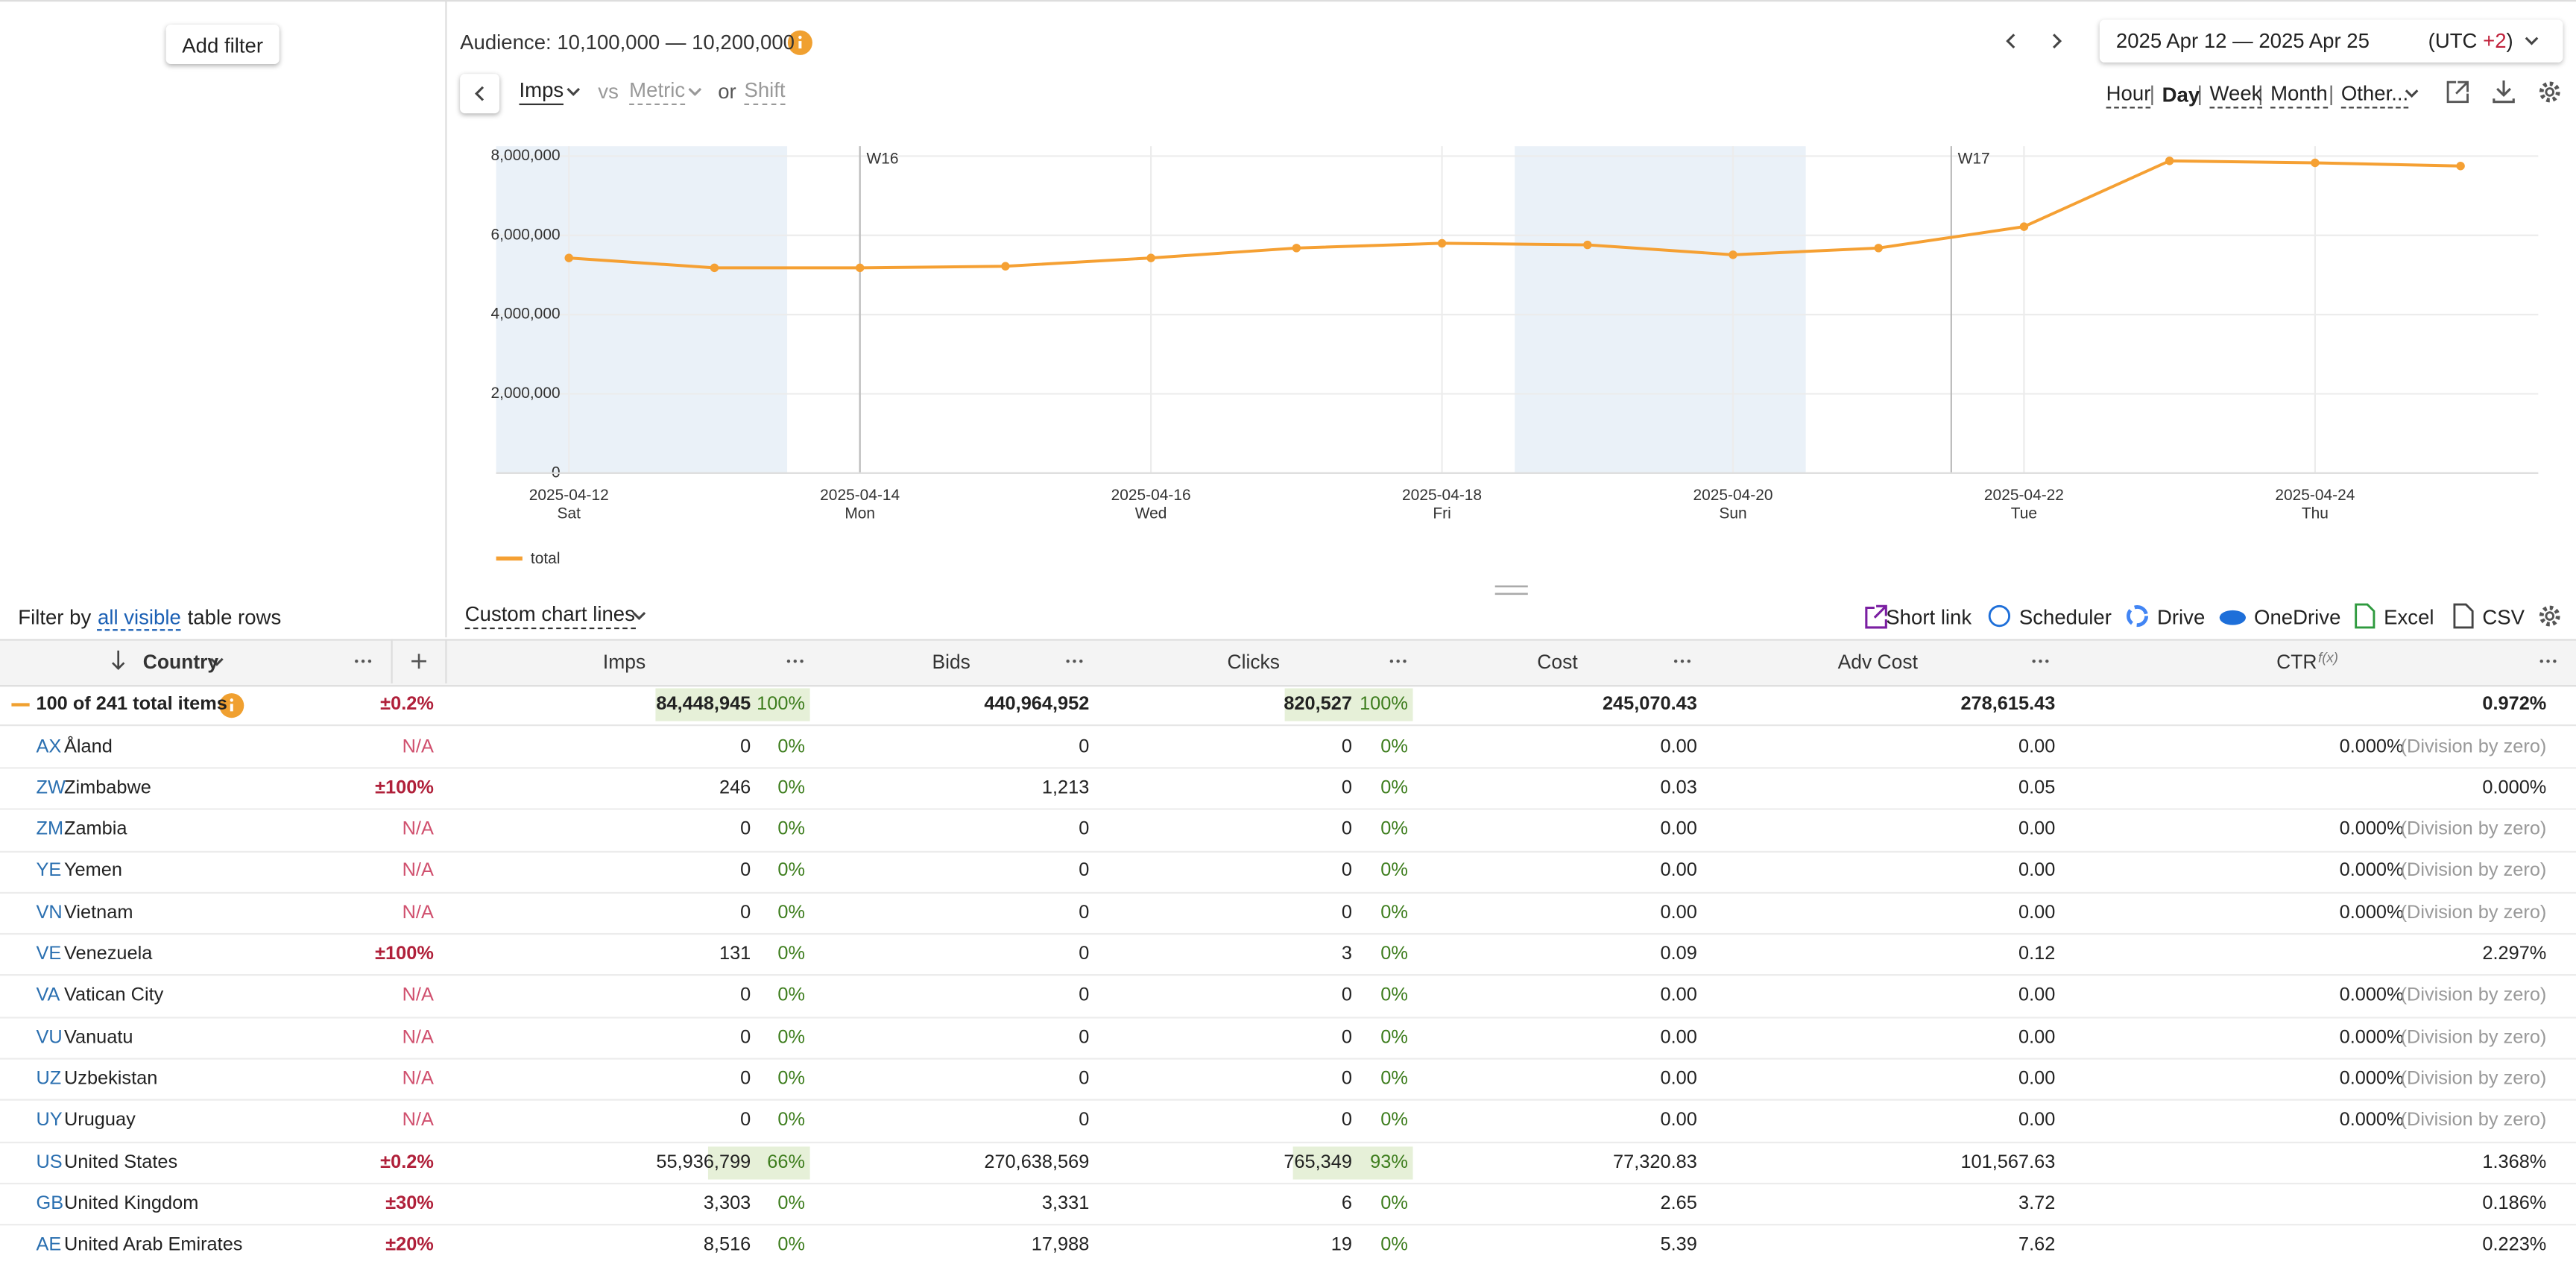 This screenshot has height=1267, width=2576. What do you see at coordinates (98, 913) in the screenshot?
I see `country-name: Vietnam` at bounding box center [98, 913].